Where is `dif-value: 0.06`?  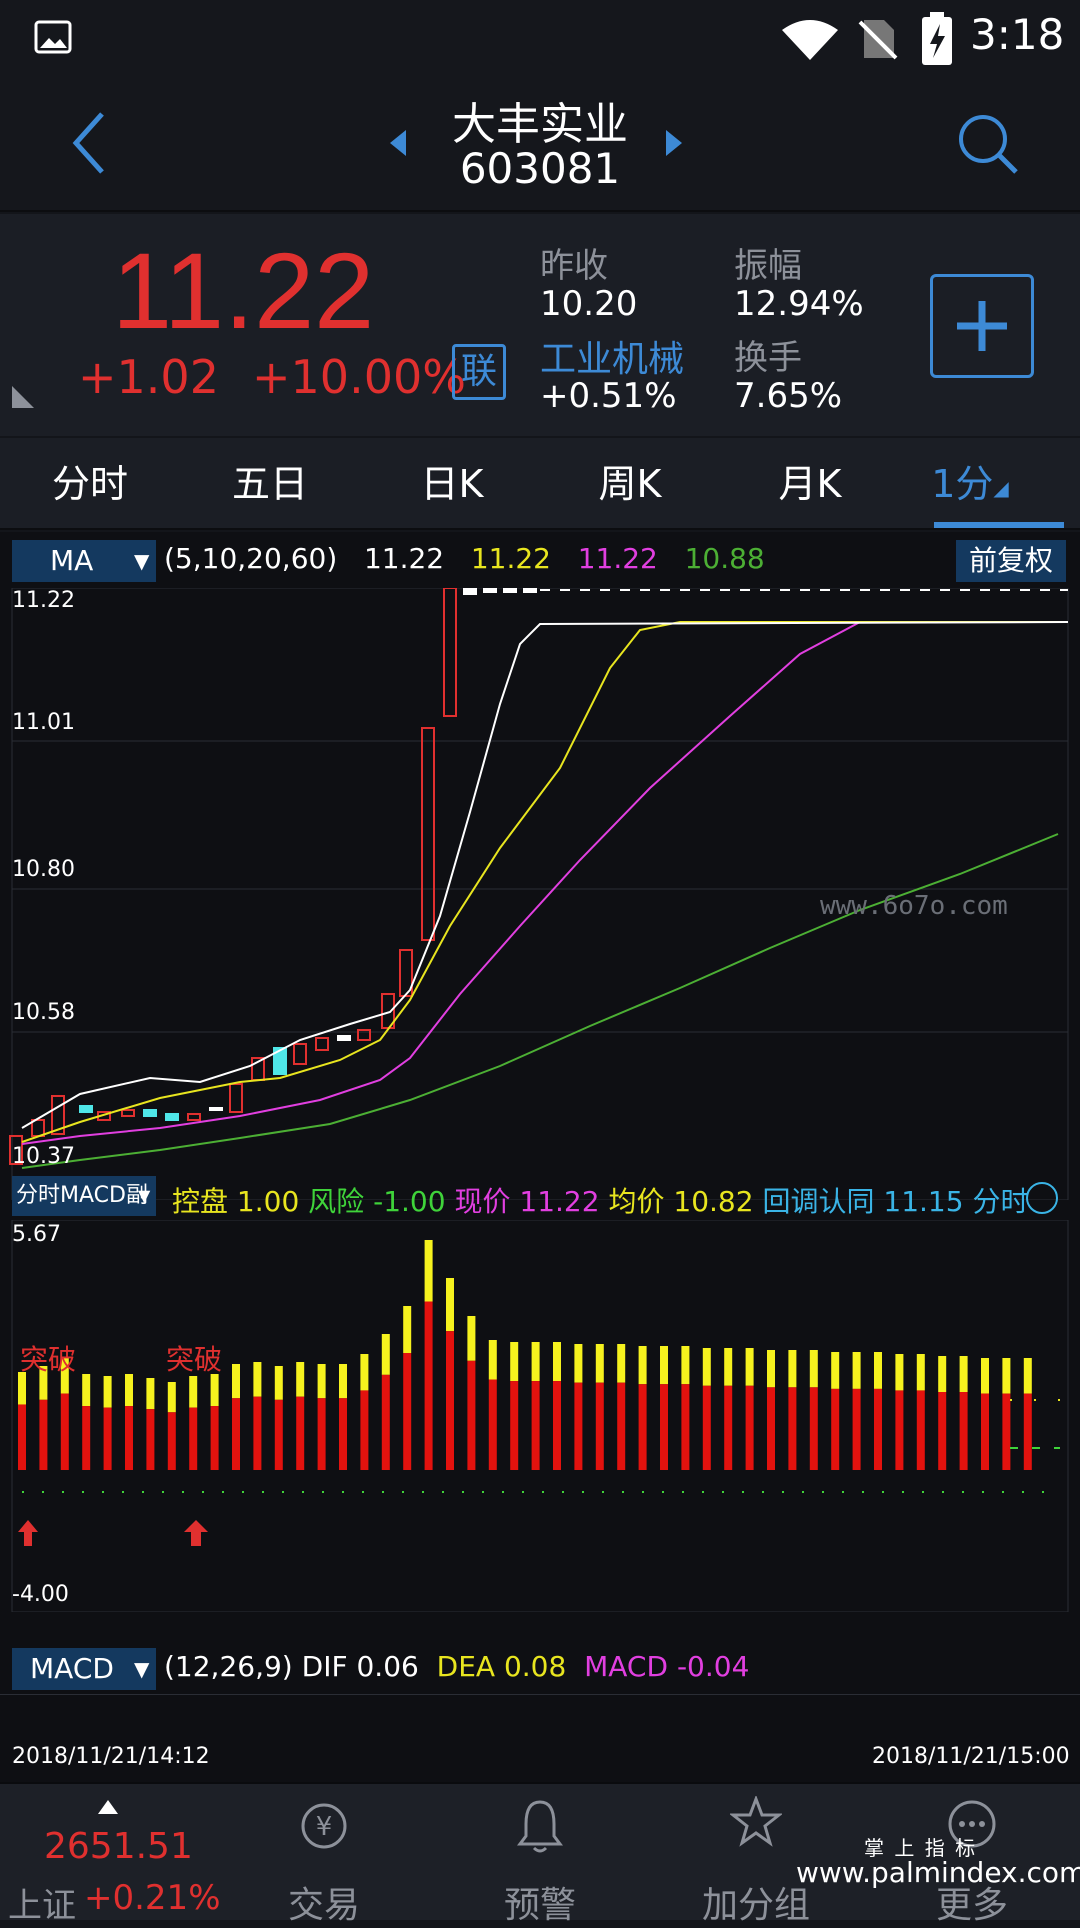
dif-value: 0.06 is located at coordinates (387, 1666).